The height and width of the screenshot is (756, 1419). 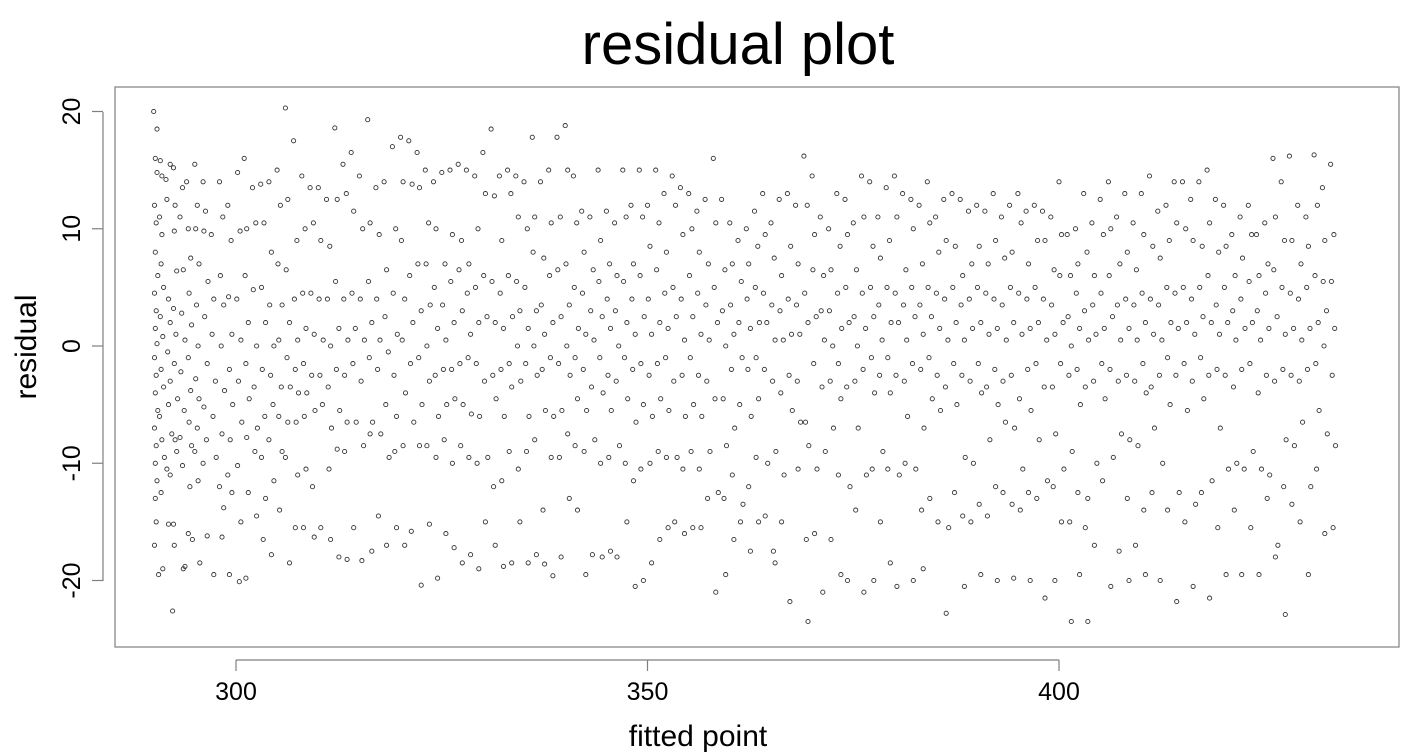 What do you see at coordinates (648, 692) in the screenshot?
I see `x-tick-label: 350` at bounding box center [648, 692].